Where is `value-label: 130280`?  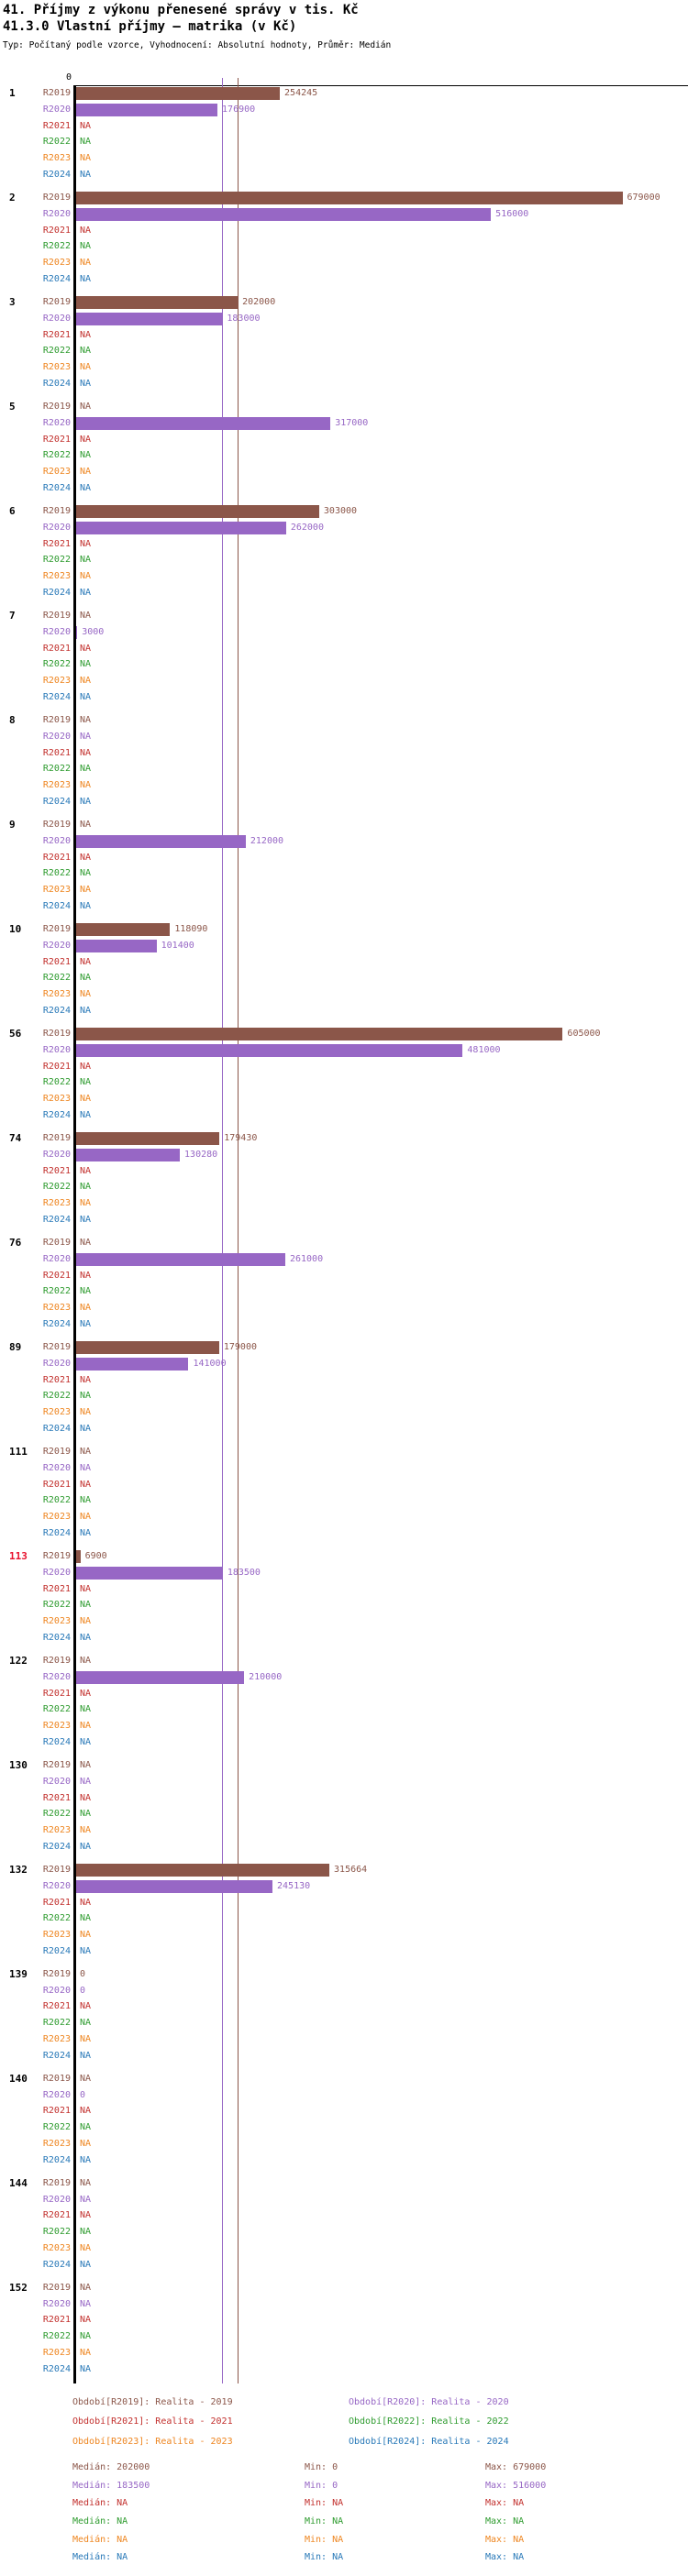
value-label: 130280 is located at coordinates (201, 1155).